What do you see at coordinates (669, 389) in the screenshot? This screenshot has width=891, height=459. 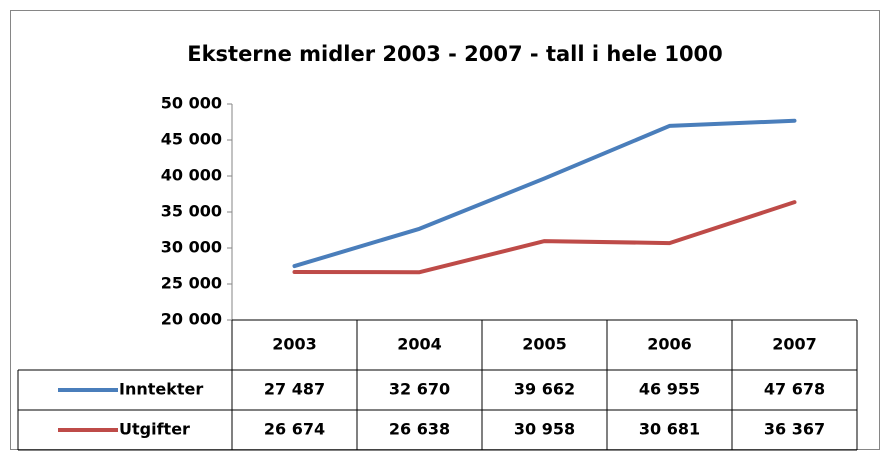 I see `table-value: 46 955` at bounding box center [669, 389].